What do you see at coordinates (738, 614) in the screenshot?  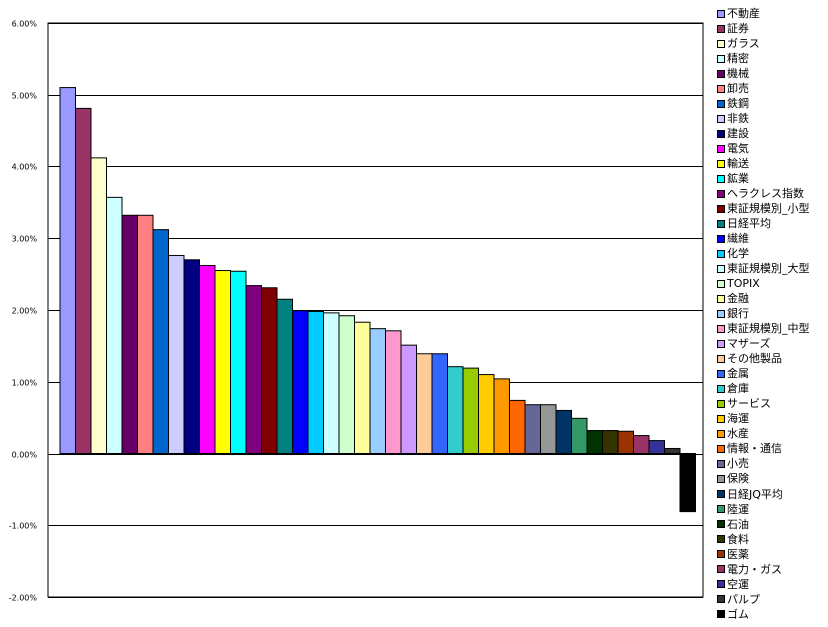 I see `legend-label: ゴム` at bounding box center [738, 614].